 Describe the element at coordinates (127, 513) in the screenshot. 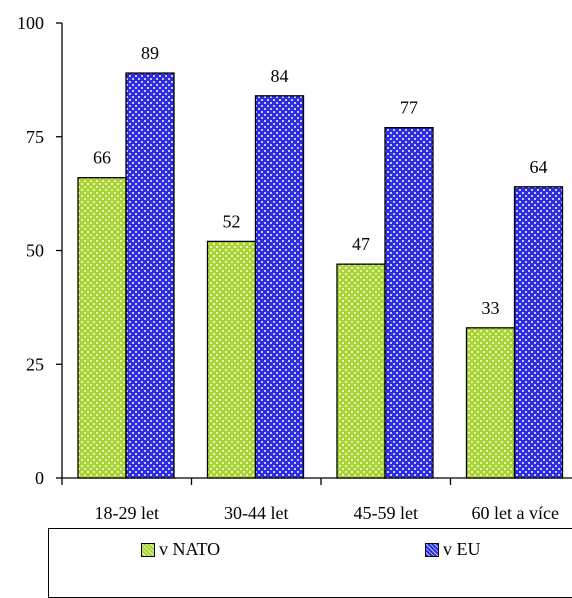

I see `x-tick-label: 18-29 let` at that location.